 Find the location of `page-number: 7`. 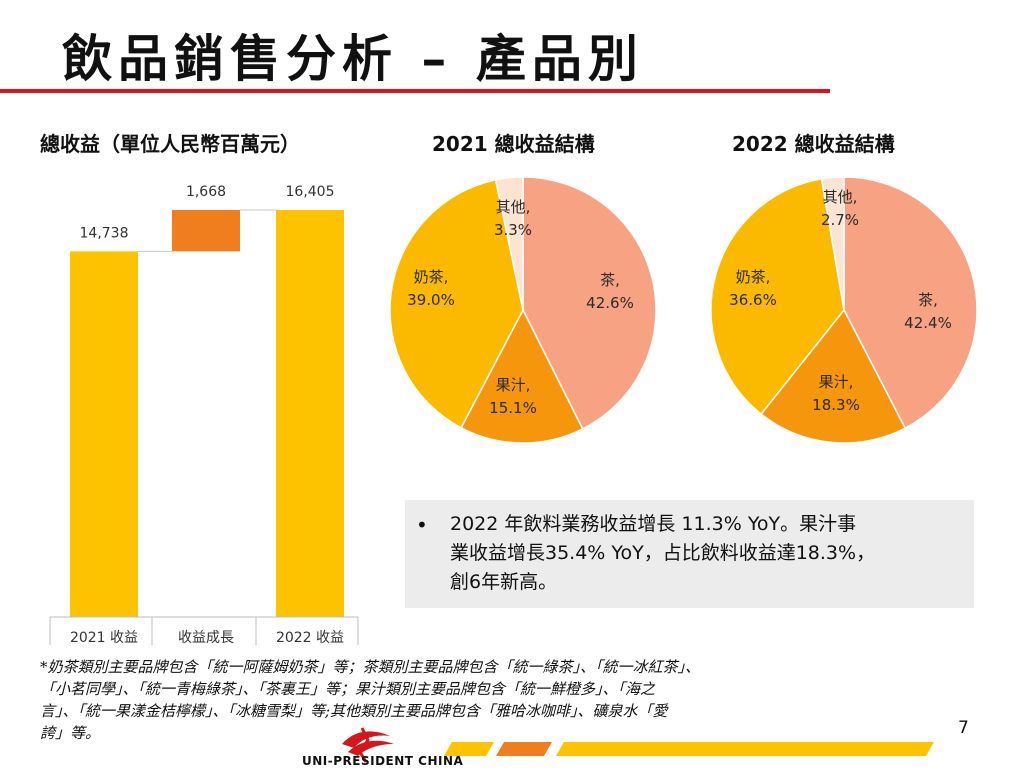

page-number: 7 is located at coordinates (963, 728).